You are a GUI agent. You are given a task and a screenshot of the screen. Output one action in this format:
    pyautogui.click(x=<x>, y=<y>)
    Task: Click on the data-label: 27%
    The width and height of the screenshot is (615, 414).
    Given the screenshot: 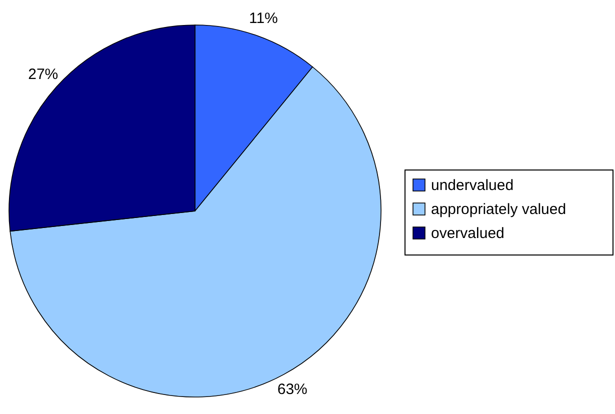 What is the action you would take?
    pyautogui.click(x=43, y=74)
    